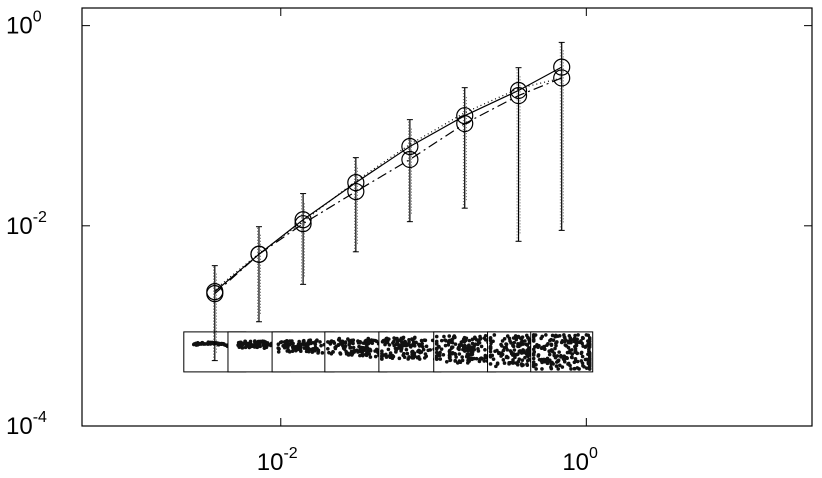  I want to click on x-tick-label: 10-2, so click(277, 460).